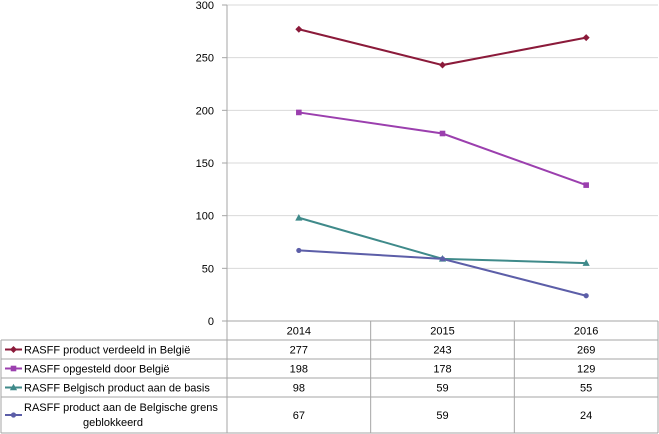 This screenshot has width=659, height=434. Describe the element at coordinates (299, 370) in the screenshot. I see `table-value: 198` at that location.